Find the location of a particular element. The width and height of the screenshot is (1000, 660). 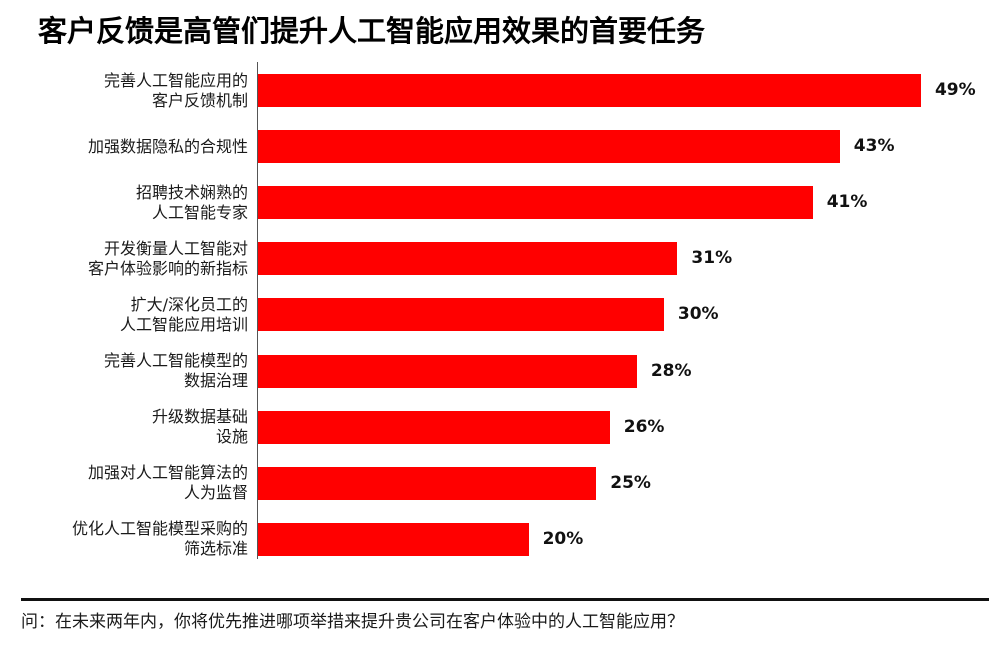

category-label: 优化人工智能模型采购的 筛选标准 is located at coordinates (128, 539).